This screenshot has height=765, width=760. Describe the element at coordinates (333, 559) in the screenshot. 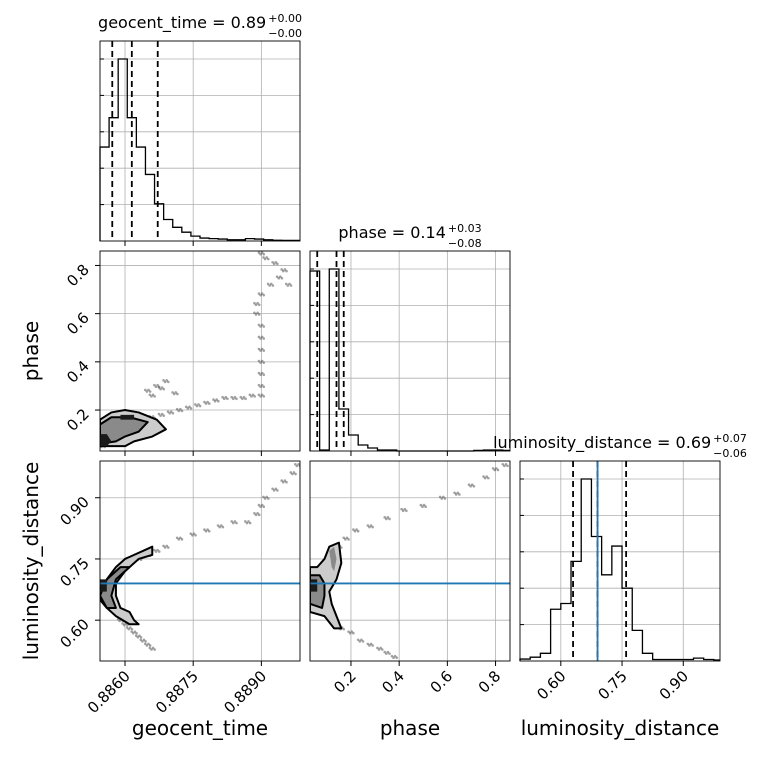

I see `contour-level` at that location.